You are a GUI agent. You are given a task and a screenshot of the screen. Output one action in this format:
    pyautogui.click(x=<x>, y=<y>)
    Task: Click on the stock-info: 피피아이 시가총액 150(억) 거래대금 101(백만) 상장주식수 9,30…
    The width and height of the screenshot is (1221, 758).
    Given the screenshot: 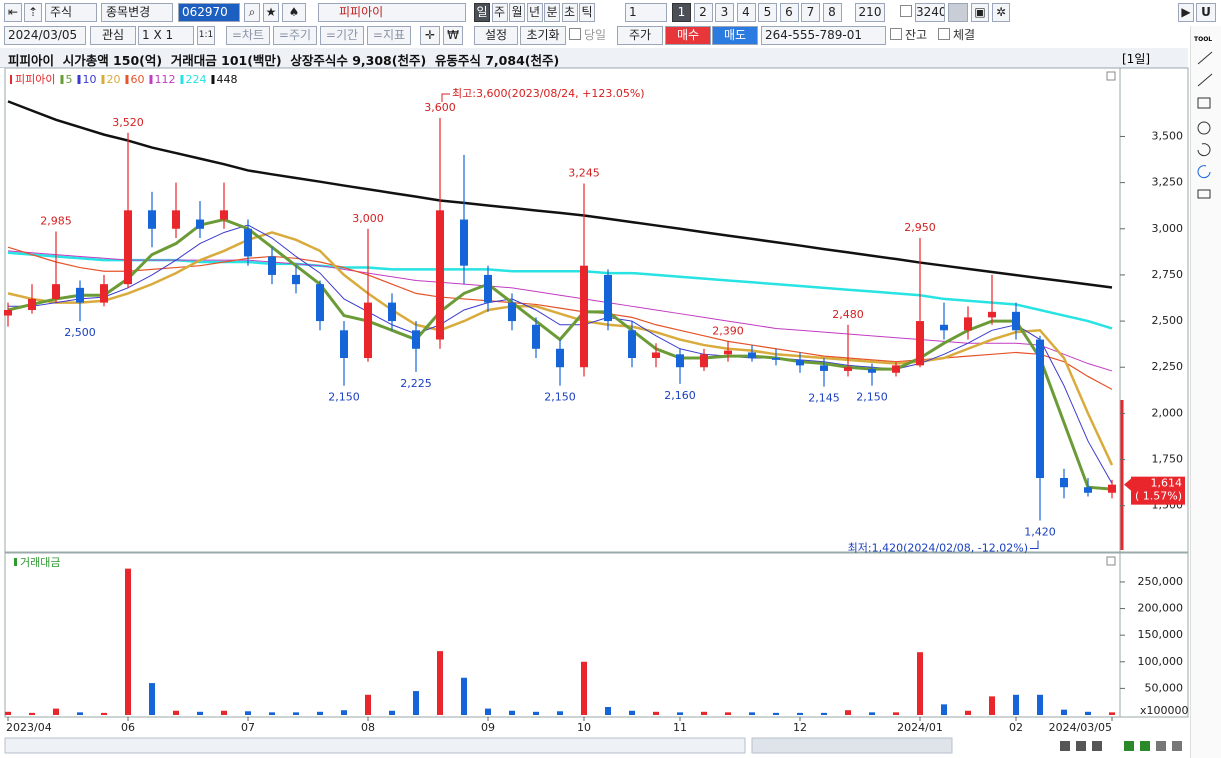 What is the action you would take?
    pyautogui.click(x=284, y=60)
    